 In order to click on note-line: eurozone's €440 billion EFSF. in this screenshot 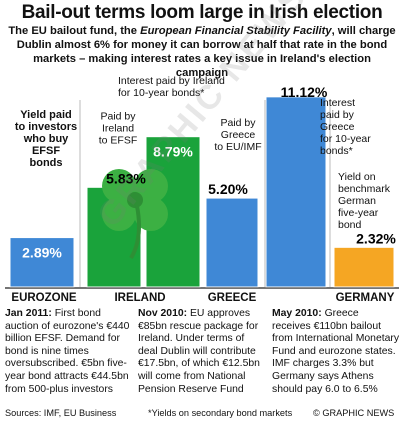, I will do `click(67, 332)`.